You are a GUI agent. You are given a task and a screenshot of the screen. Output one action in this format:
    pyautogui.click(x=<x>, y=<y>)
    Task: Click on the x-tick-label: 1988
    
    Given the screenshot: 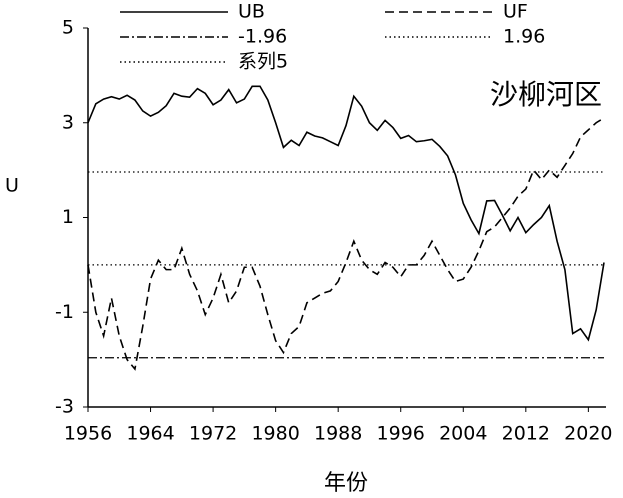 What is the action you would take?
    pyautogui.click(x=338, y=434)
    